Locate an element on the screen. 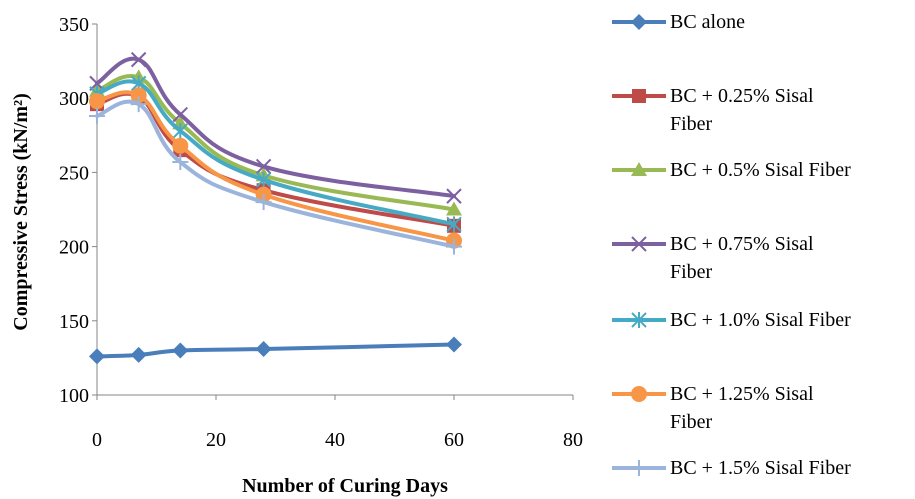 The image size is (915, 499). y-tick-label: 200 is located at coordinates (74, 248).